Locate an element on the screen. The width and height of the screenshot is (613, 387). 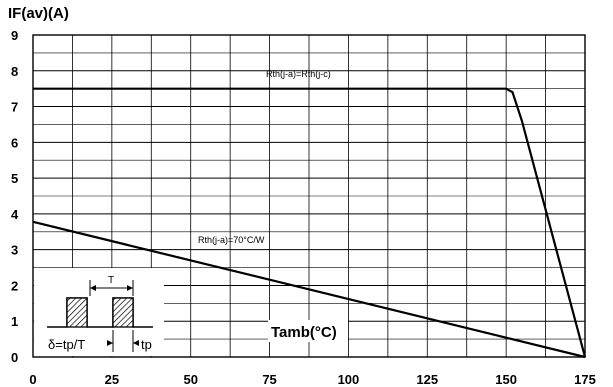
y-tick-label: 3 is located at coordinates (14, 250).